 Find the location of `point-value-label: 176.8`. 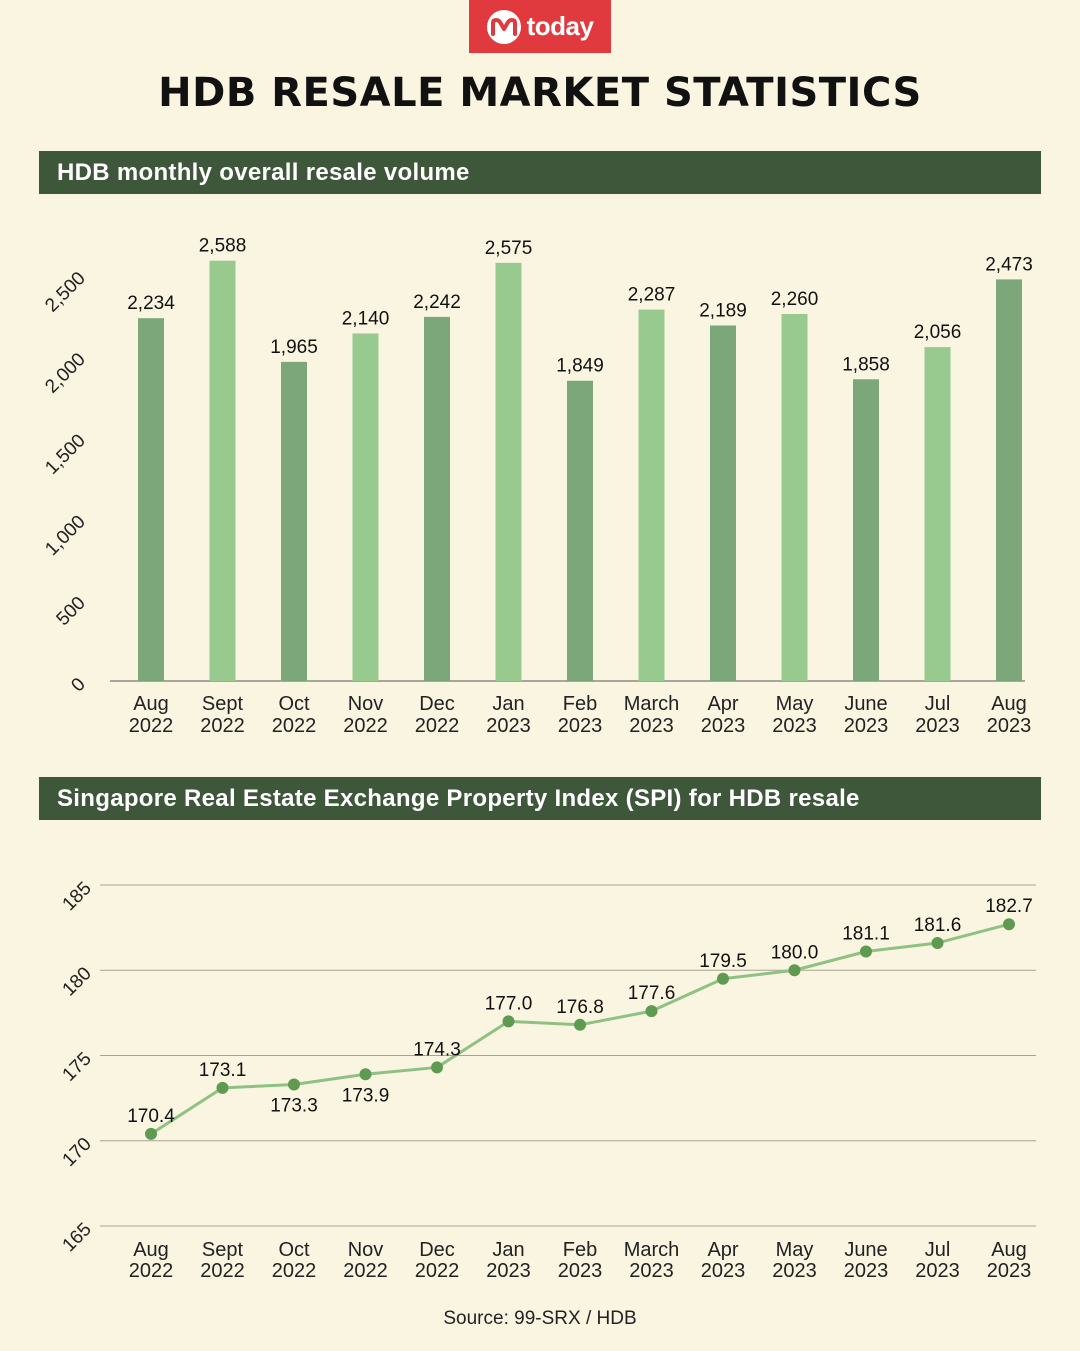

point-value-label: 176.8 is located at coordinates (580, 1007).